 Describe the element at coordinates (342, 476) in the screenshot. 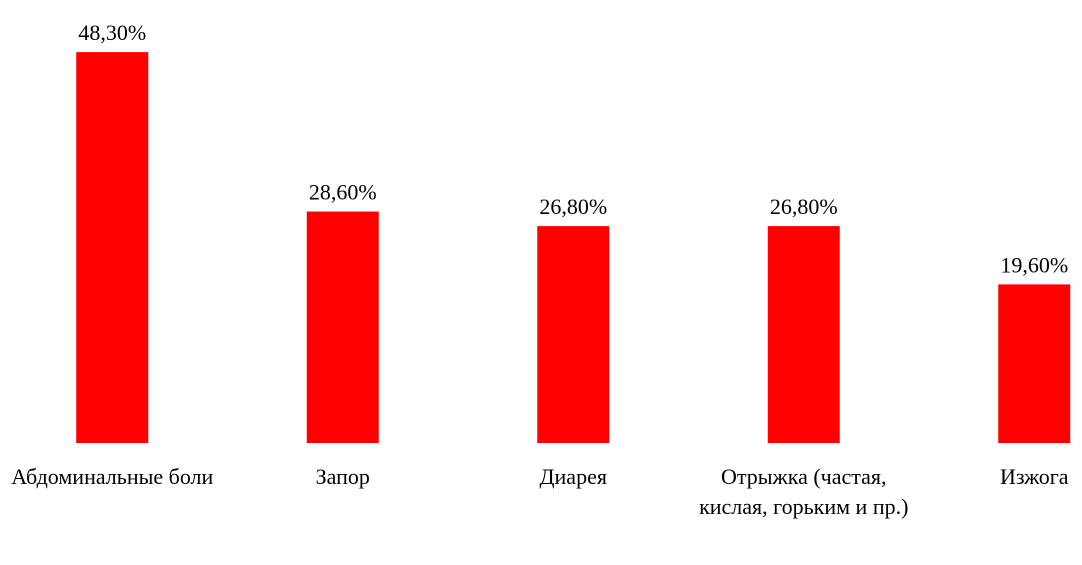

I see `x-tick-label: Запор` at that location.